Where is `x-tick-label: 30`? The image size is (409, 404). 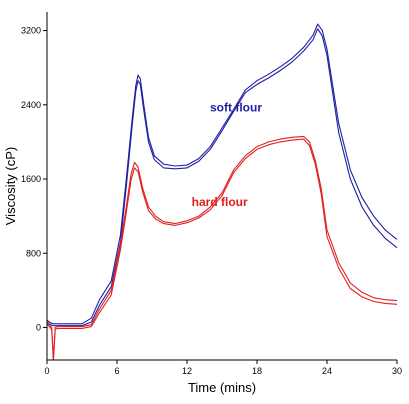
x-tick-label: 30 is located at coordinates (397, 371).